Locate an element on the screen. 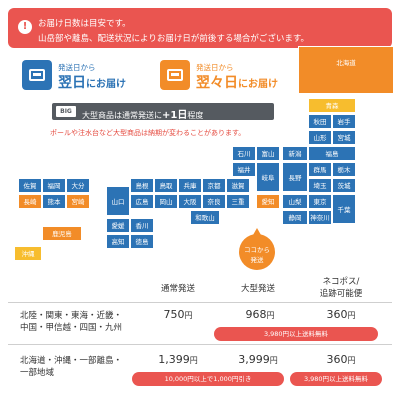 The height and width of the screenshot is (400, 400). price-large-row-1: 968円 is located at coordinates (260, 314).